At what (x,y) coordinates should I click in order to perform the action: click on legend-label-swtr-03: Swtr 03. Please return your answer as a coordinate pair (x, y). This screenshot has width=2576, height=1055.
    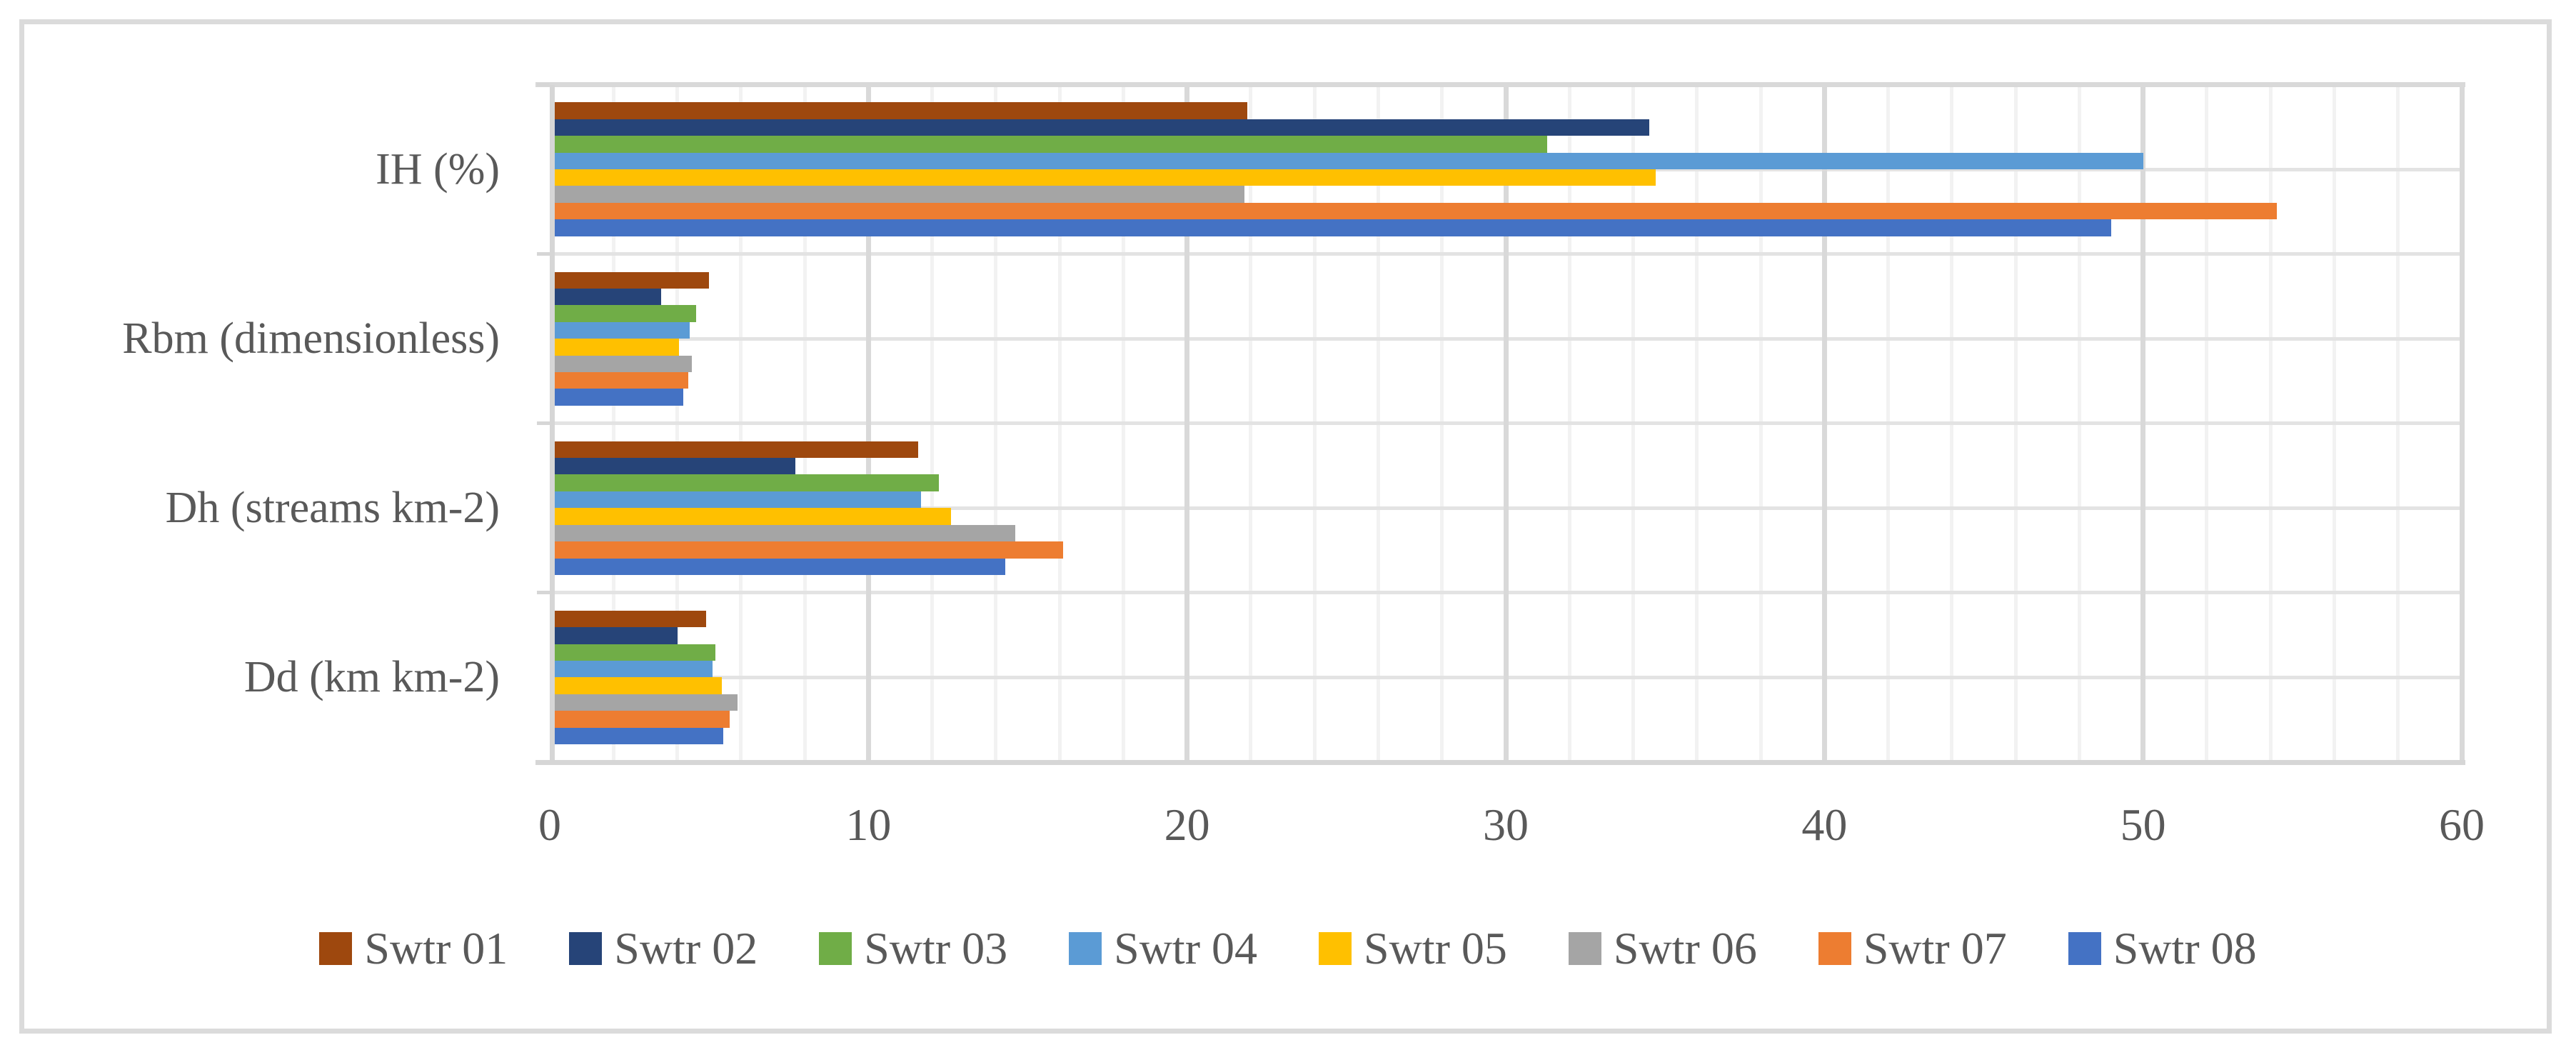
    Looking at the image, I should click on (936, 948).